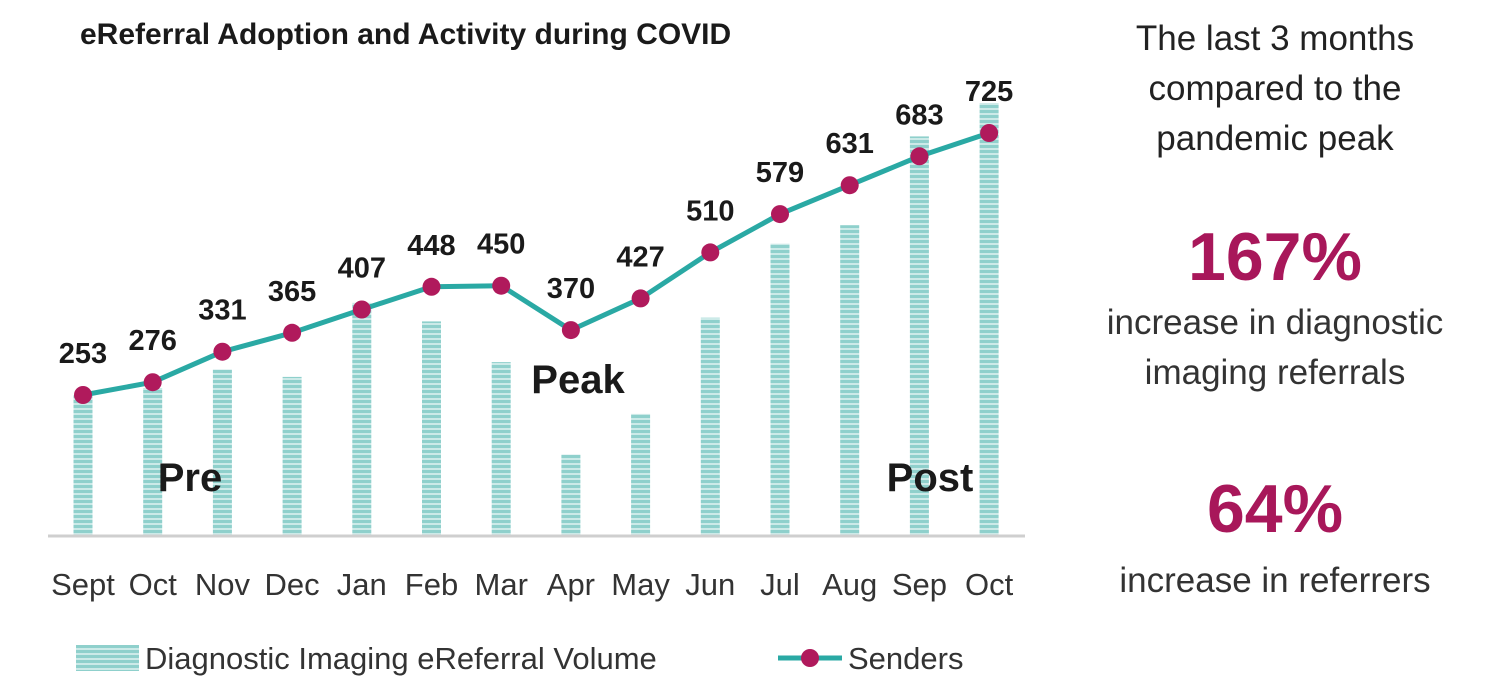 The width and height of the screenshot is (1506, 687). Describe the element at coordinates (850, 144) in the screenshot. I see `senders-label-11: 631` at that location.